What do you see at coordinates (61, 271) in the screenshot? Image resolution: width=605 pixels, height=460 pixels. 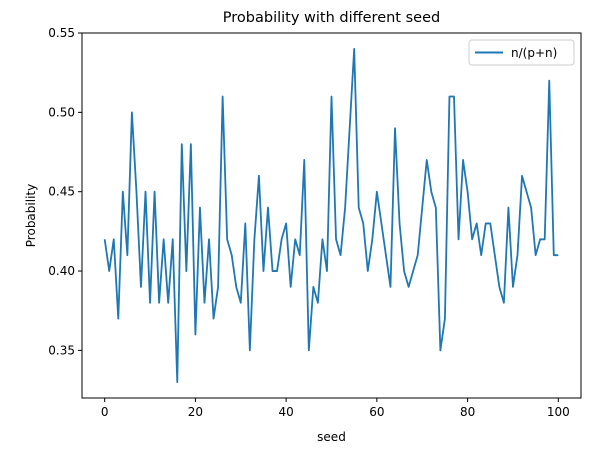 I see `y-tick-label: 0.40` at bounding box center [61, 271].